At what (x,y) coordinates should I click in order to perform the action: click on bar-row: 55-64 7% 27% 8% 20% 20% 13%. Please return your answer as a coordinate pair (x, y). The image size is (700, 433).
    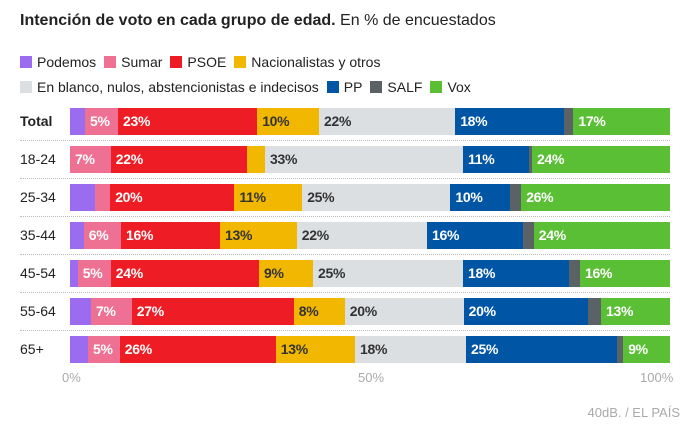
    Looking at the image, I should click on (350, 311).